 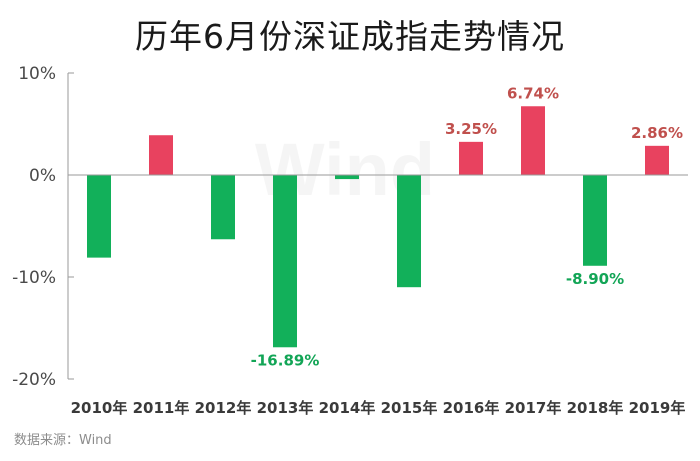 I want to click on x-tick-label: 2015年, so click(x=409, y=408).